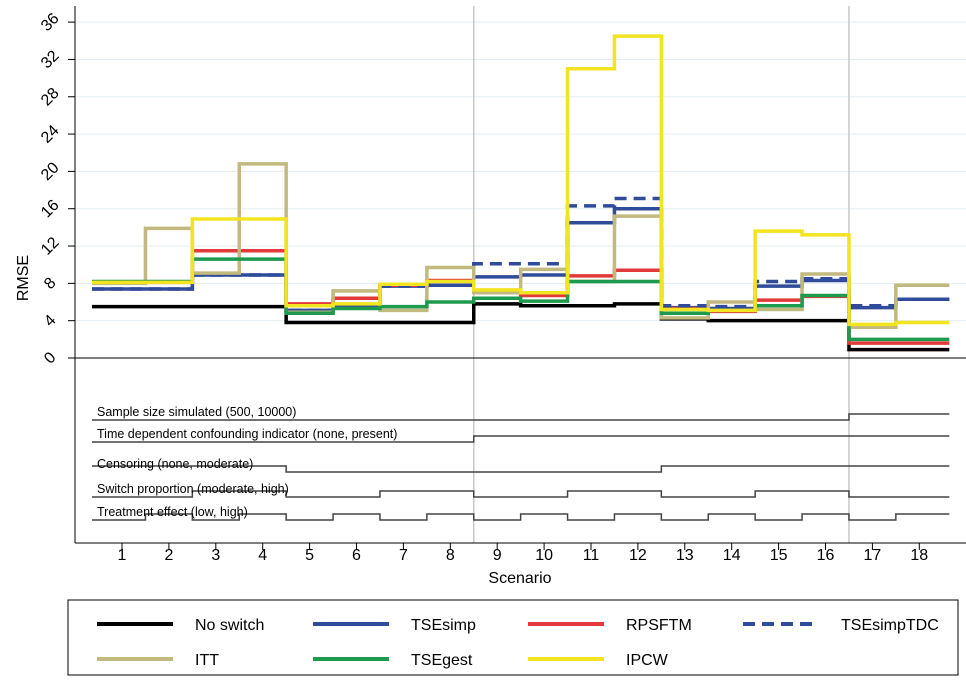  I want to click on indicator-label: Treatment effect (low, high), so click(172, 512).